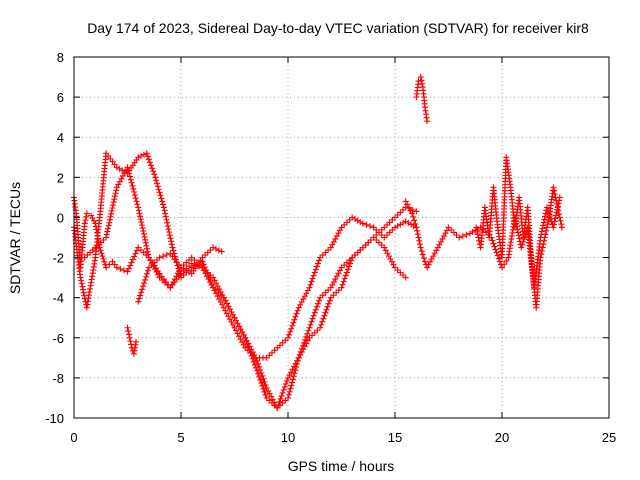  What do you see at coordinates (502, 437) in the screenshot?
I see `x-tick-label: 20` at bounding box center [502, 437].